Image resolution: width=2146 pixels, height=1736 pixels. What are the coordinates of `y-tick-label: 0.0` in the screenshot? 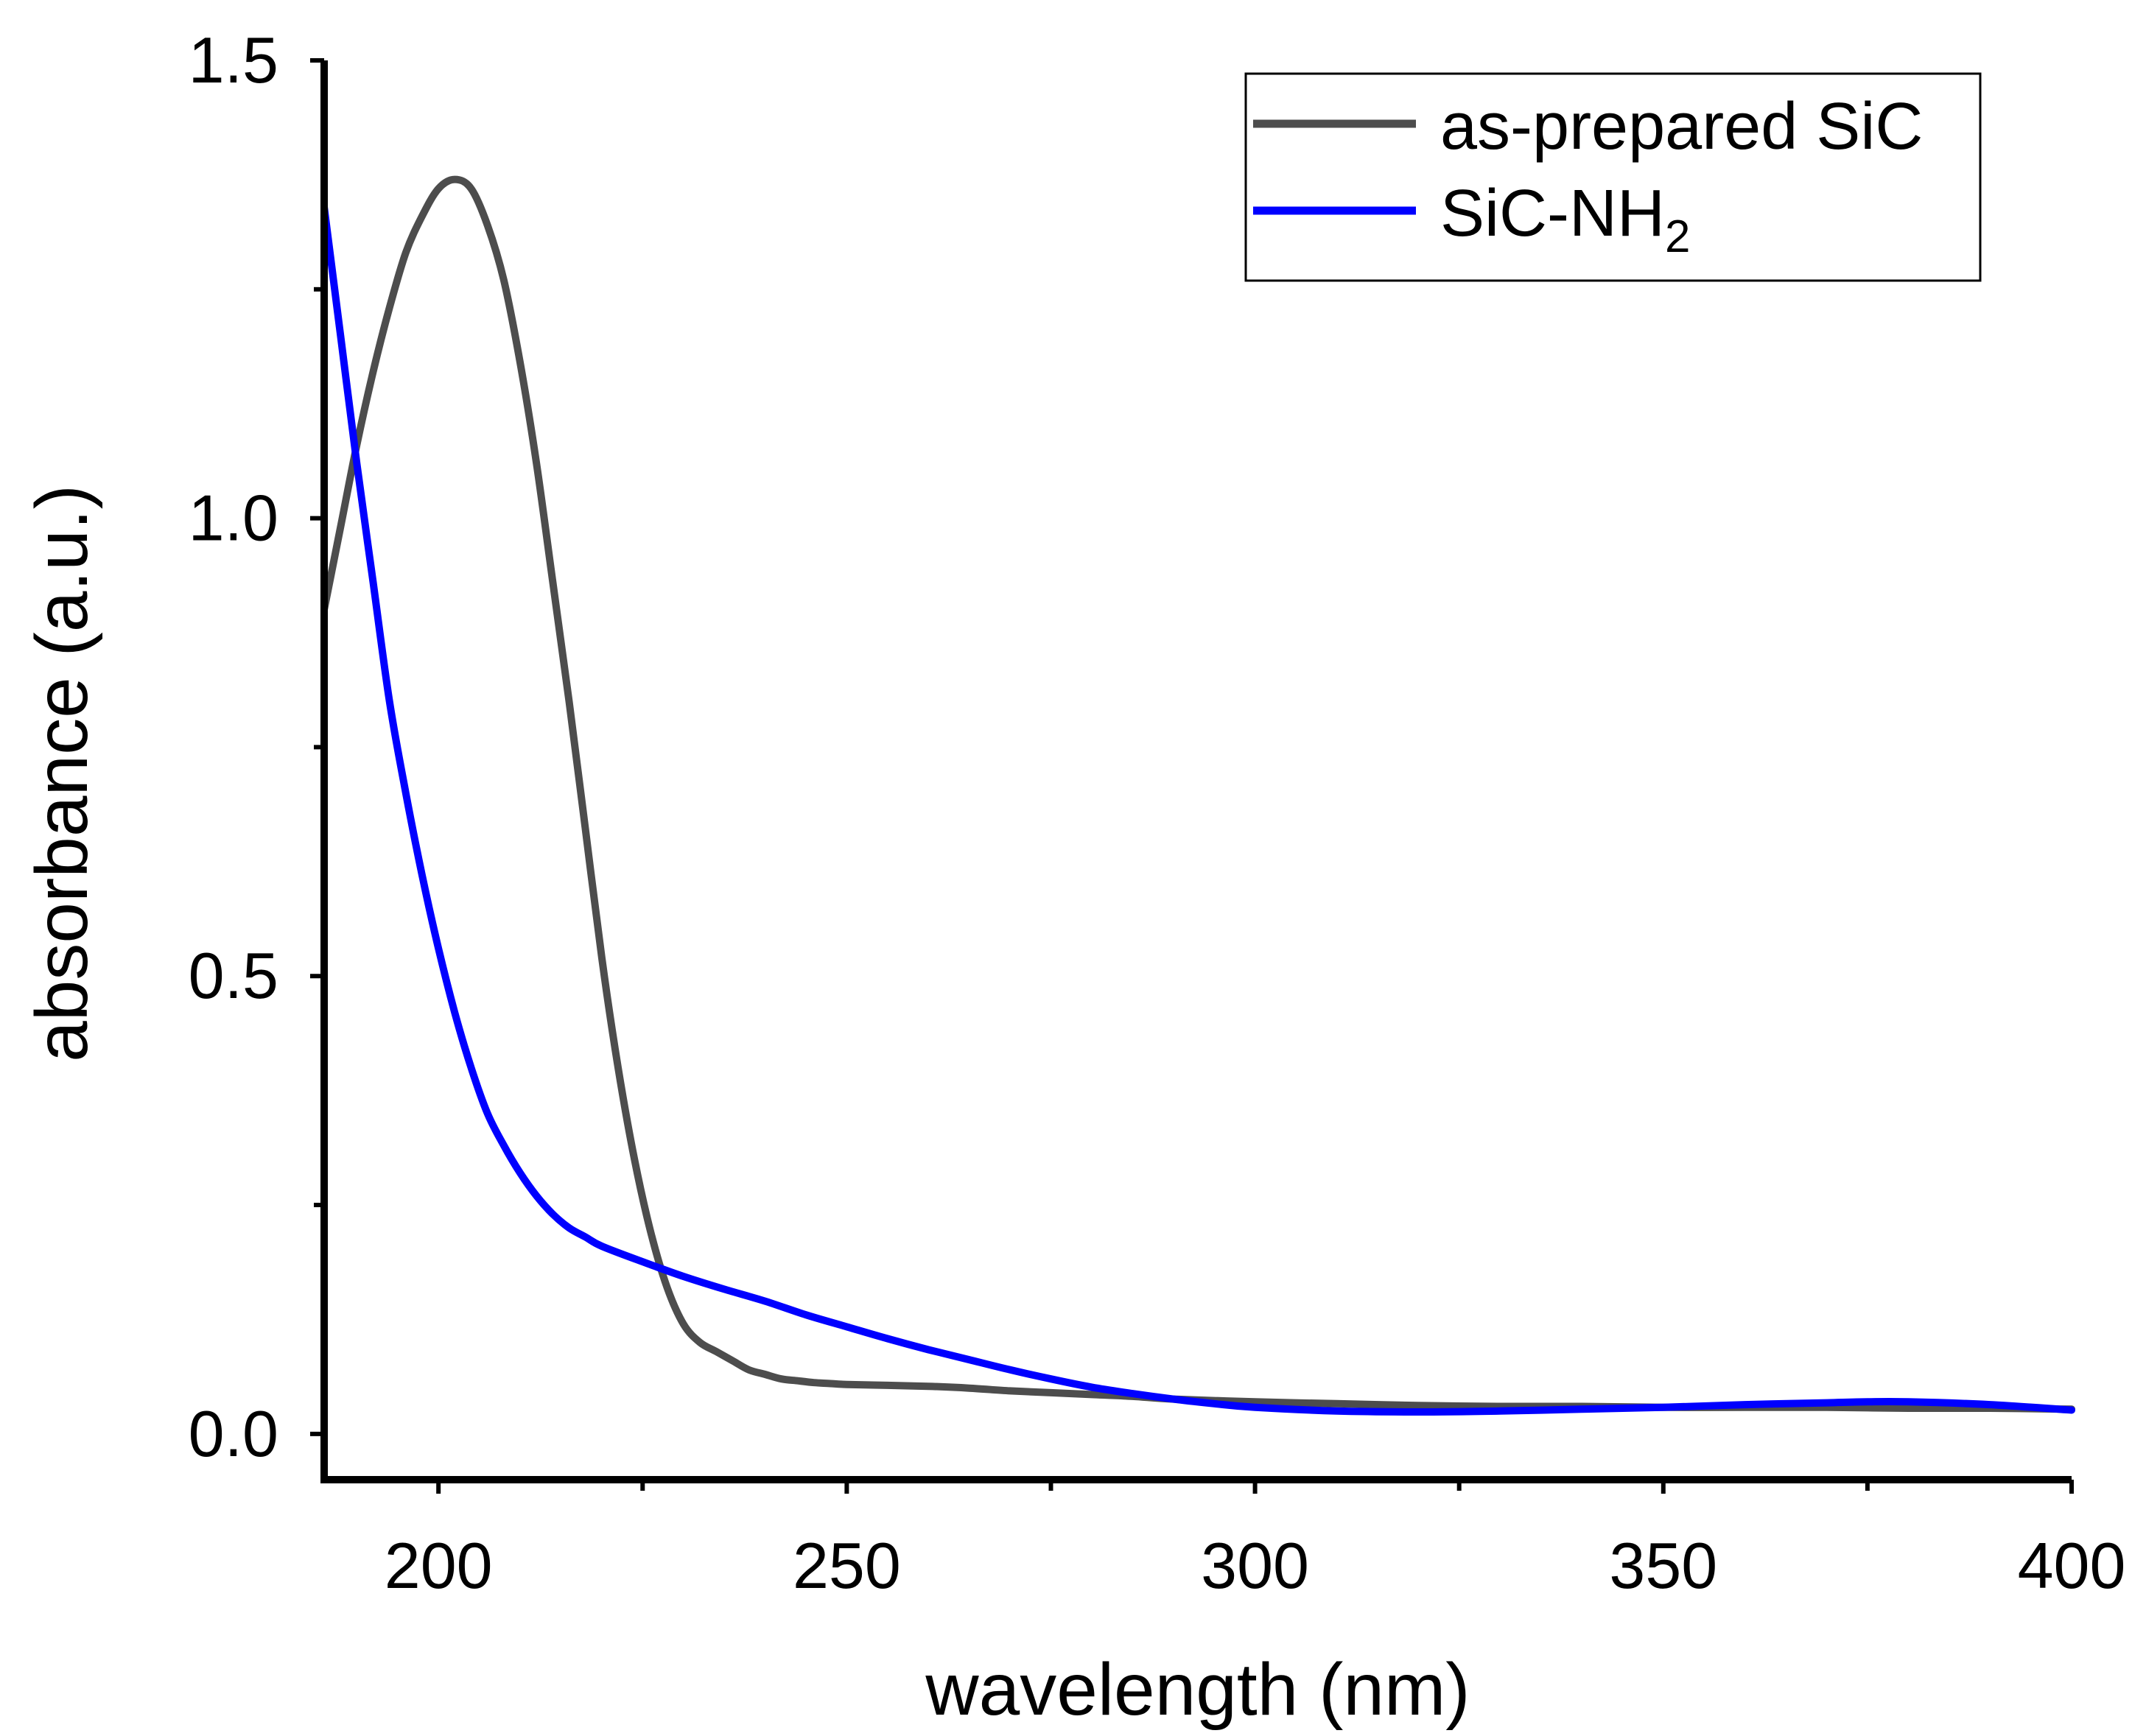 It's located at (233, 1433).